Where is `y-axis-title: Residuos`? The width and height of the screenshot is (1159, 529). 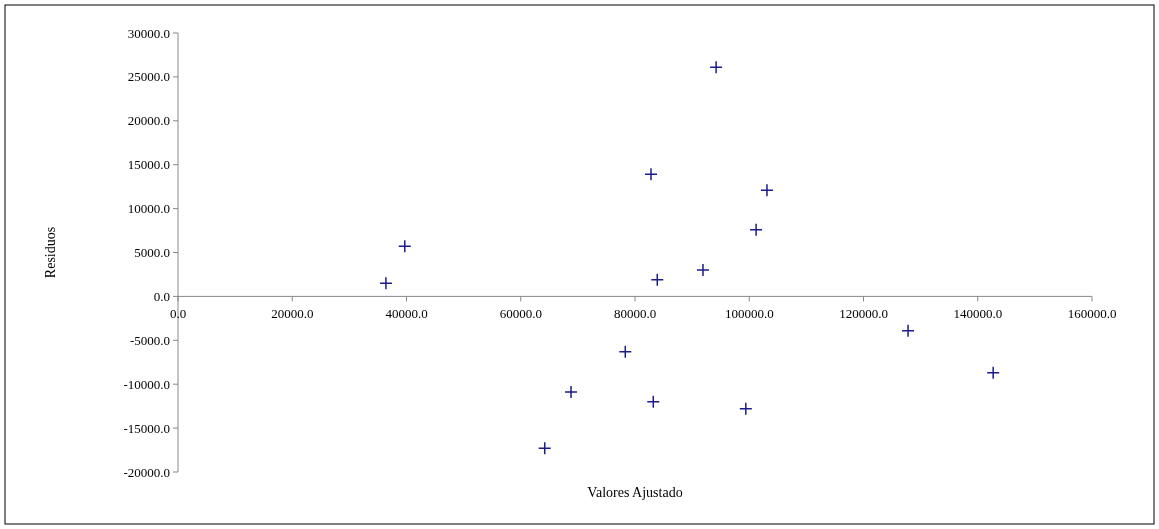 y-axis-title: Residuos is located at coordinates (50, 252).